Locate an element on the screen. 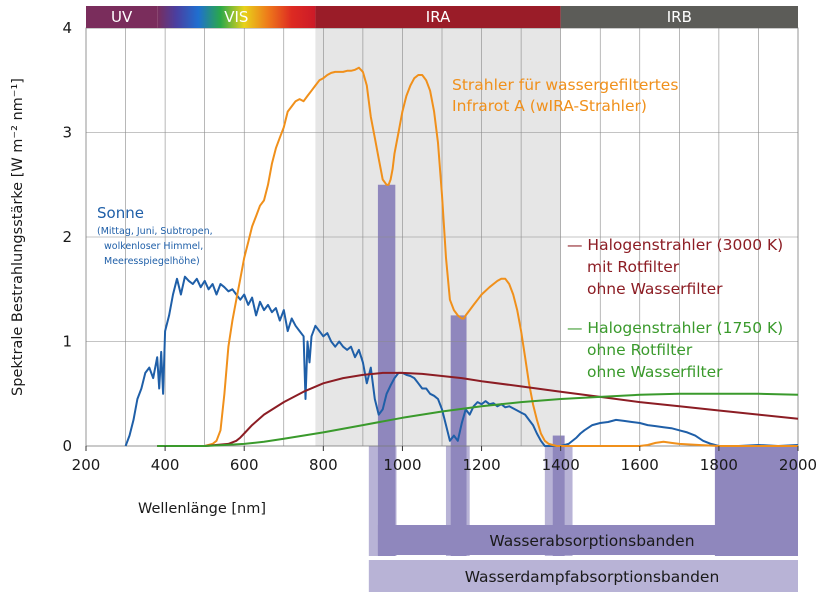 This screenshot has width=826, height=598. wira-label-line: Infrarot A (wIRA-Strahler) is located at coordinates (549, 106).